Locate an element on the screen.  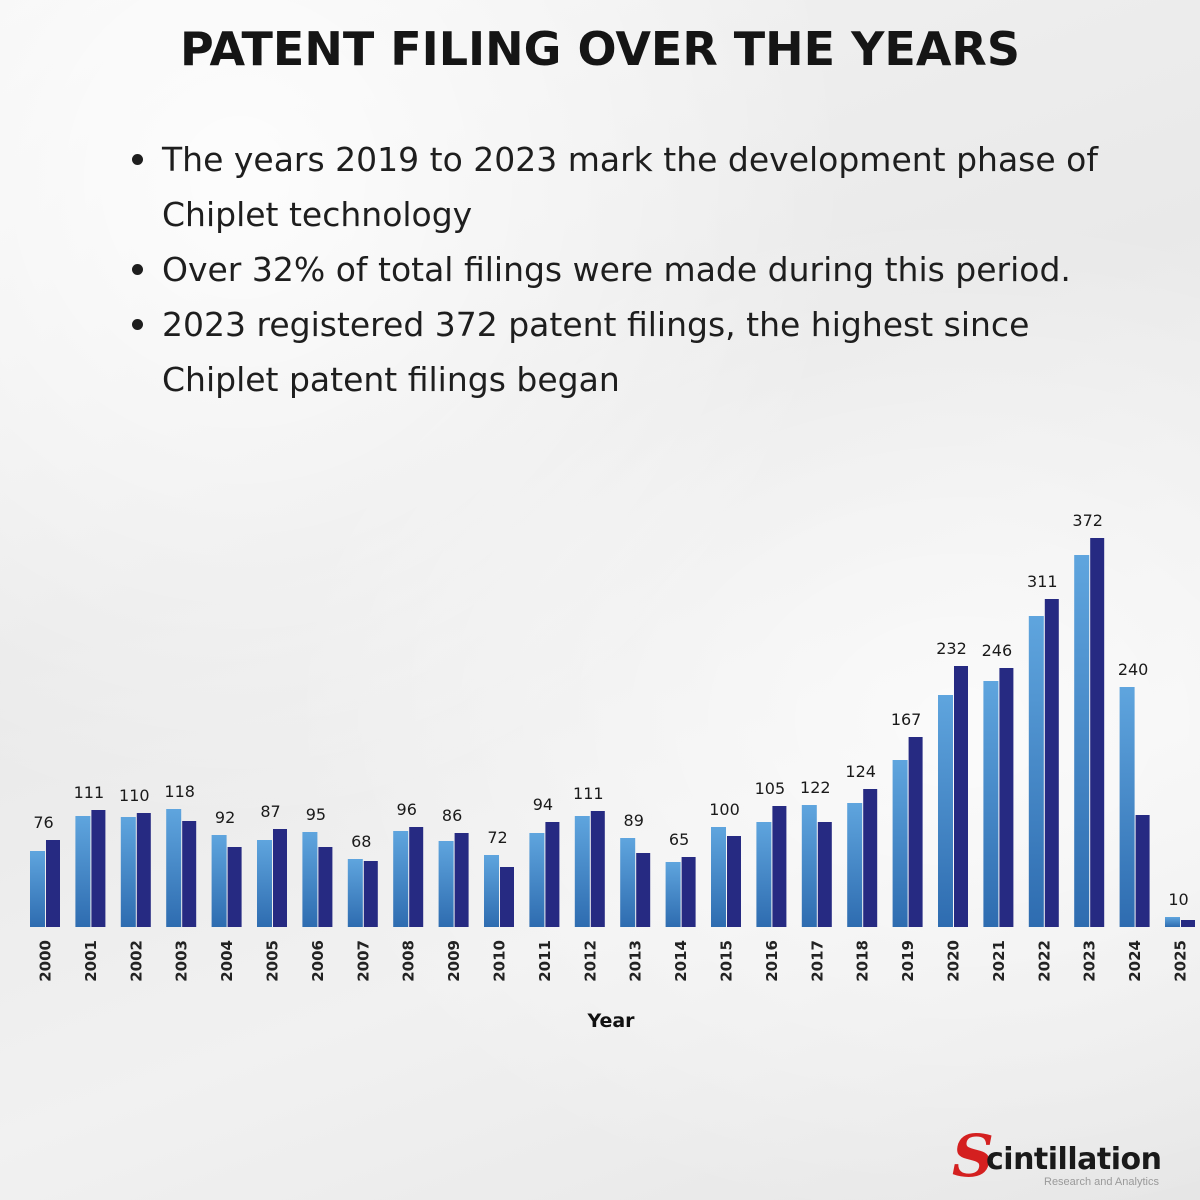
bar-2002 is located at coordinates (128, 872).